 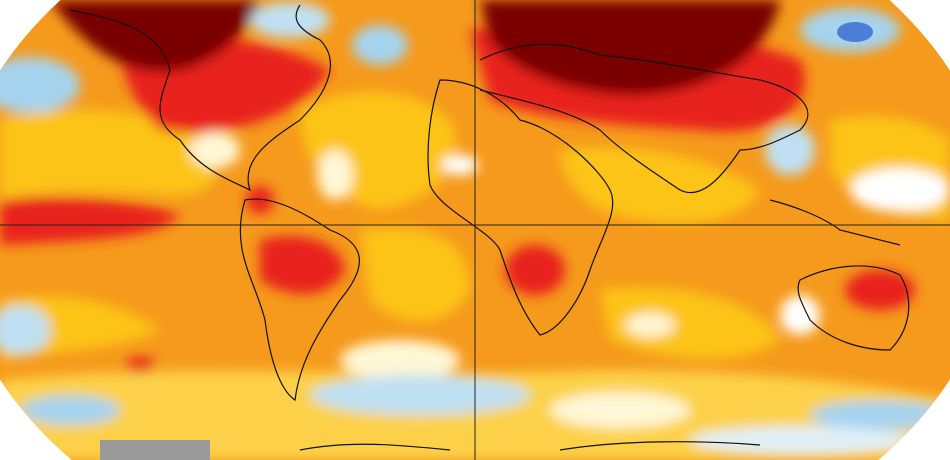 I want to click on no-data-area, so click(x=155, y=450).